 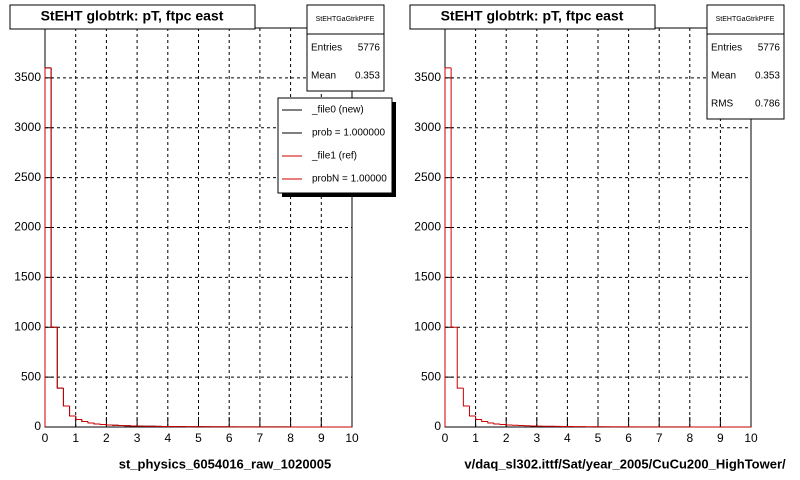 What do you see at coordinates (722, 104) in the screenshot?
I see `stats-label: RMS` at bounding box center [722, 104].